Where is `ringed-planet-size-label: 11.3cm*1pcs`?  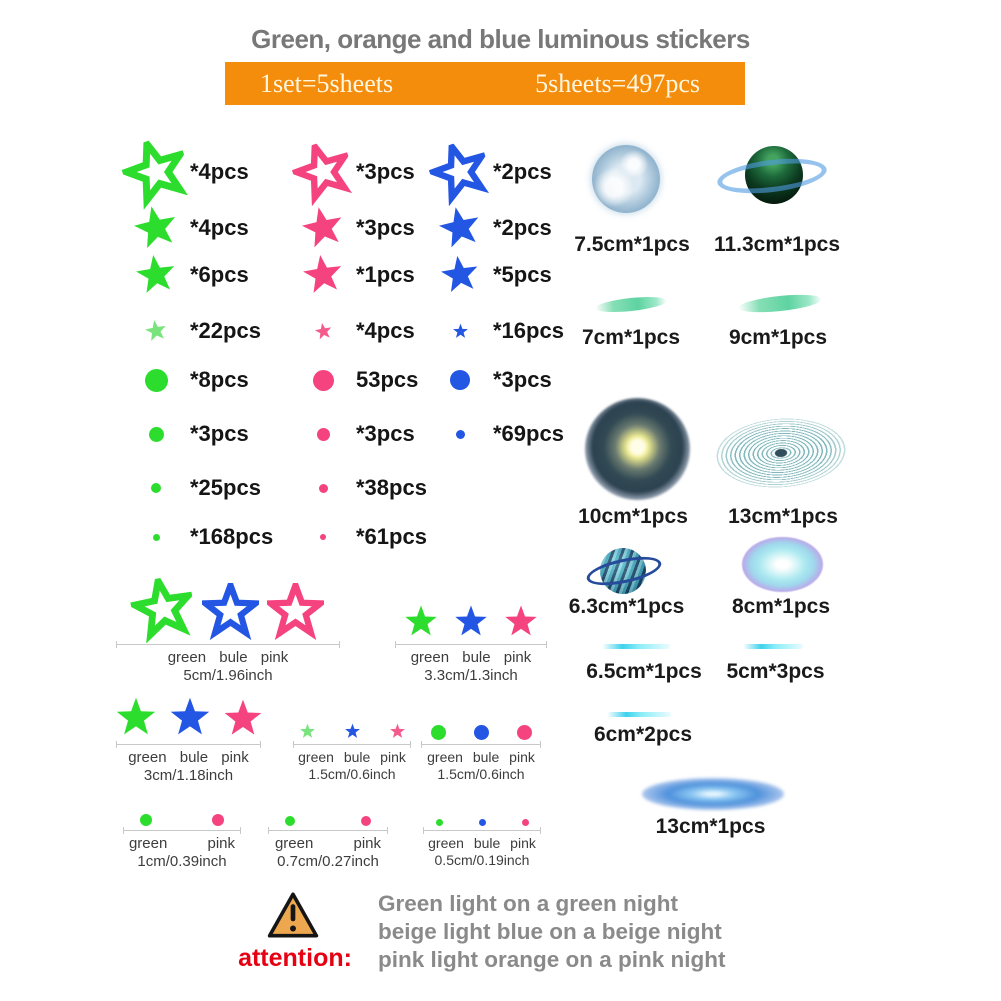 ringed-planet-size-label: 11.3cm*1pcs is located at coordinates (777, 244).